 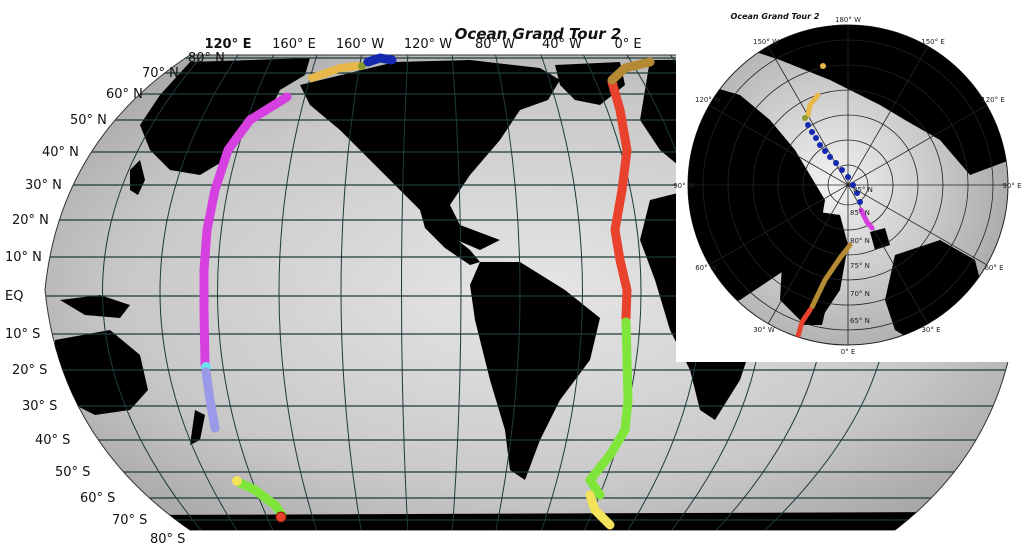 I want to click on track-segment-red-atlantic, so click(x=619, y=200).